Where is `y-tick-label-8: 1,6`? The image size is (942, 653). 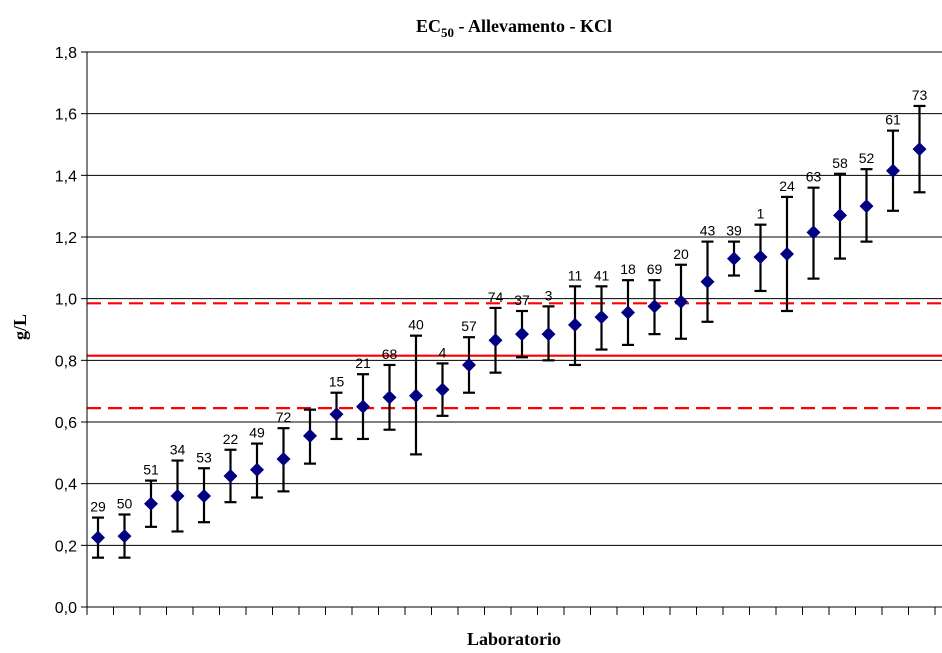 y-tick-label-8: 1,6 is located at coordinates (66, 115).